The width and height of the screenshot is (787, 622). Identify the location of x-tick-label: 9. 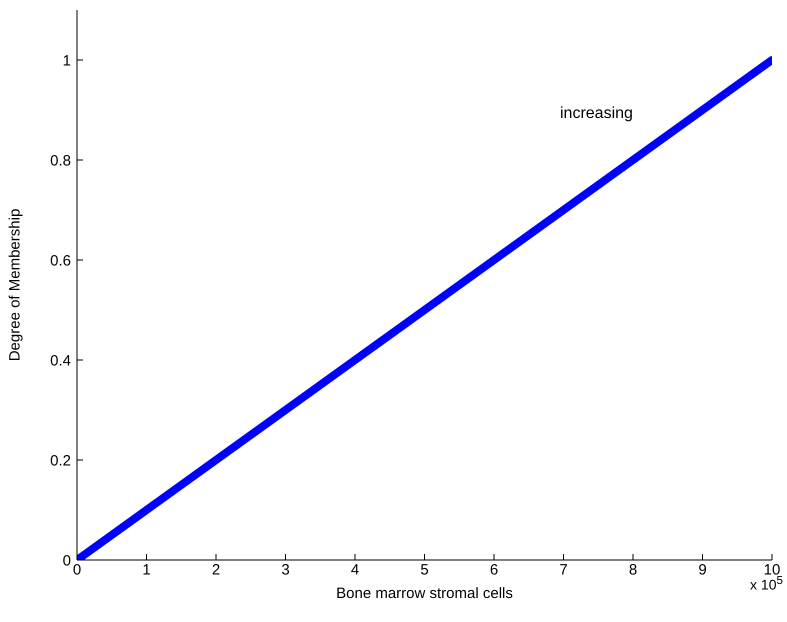
(702, 570).